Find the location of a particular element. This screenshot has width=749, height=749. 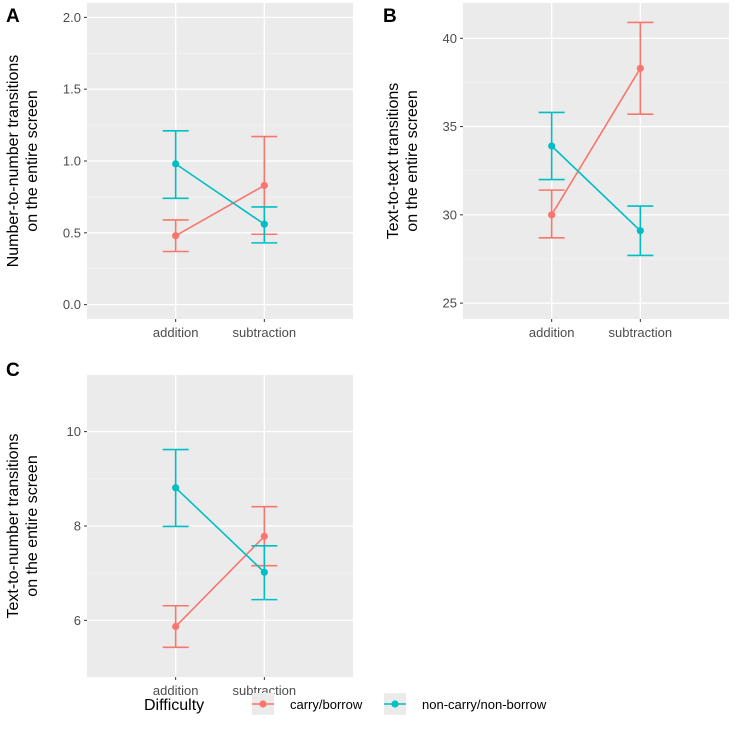

y-tick-label: 8 is located at coordinates (77, 526).